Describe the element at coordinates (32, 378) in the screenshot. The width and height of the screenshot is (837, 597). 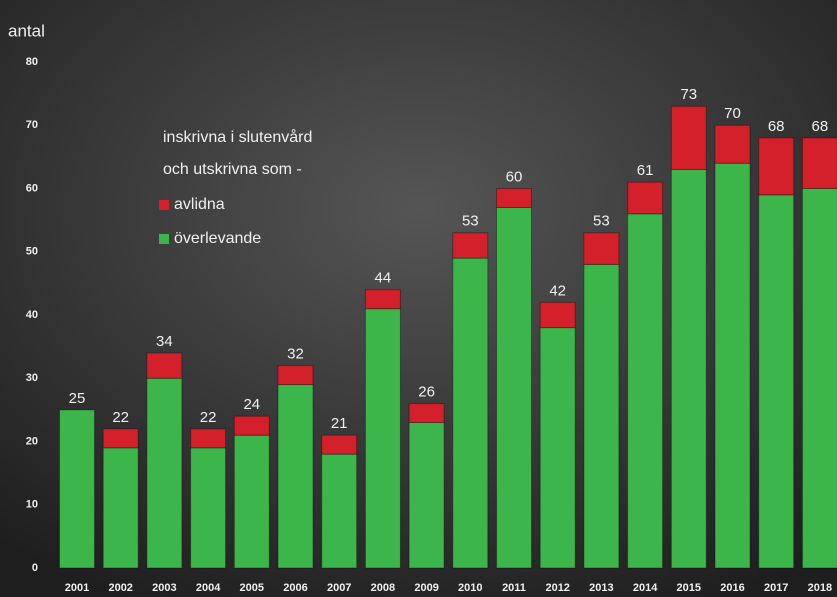
I see `y-tick-label: 30` at that location.